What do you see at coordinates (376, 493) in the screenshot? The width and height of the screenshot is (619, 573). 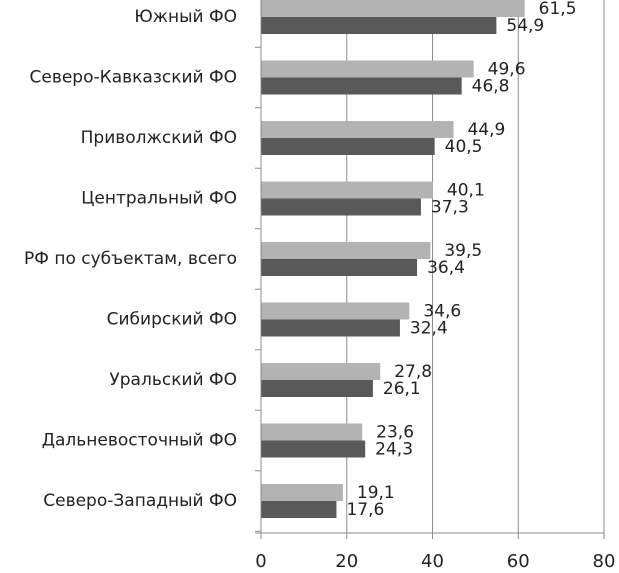 I see `value-label-s1-9: 19,1` at bounding box center [376, 493].